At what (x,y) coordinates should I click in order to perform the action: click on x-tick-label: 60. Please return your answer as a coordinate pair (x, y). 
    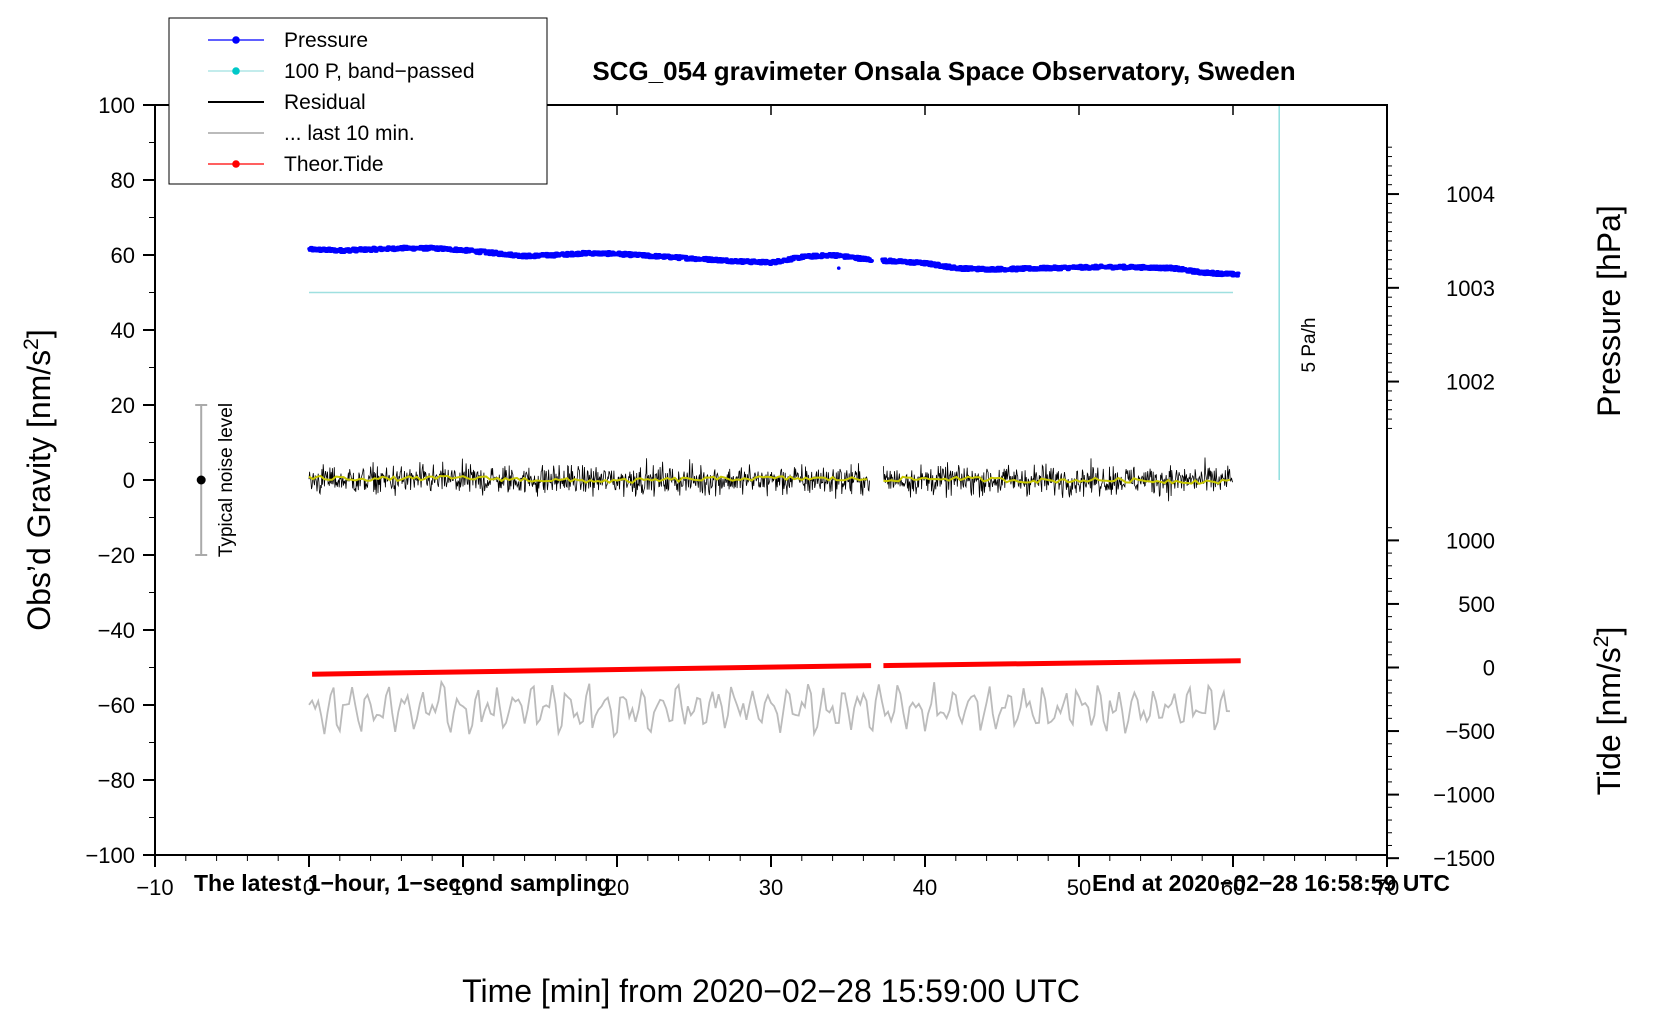
    Looking at the image, I should click on (1233, 887).